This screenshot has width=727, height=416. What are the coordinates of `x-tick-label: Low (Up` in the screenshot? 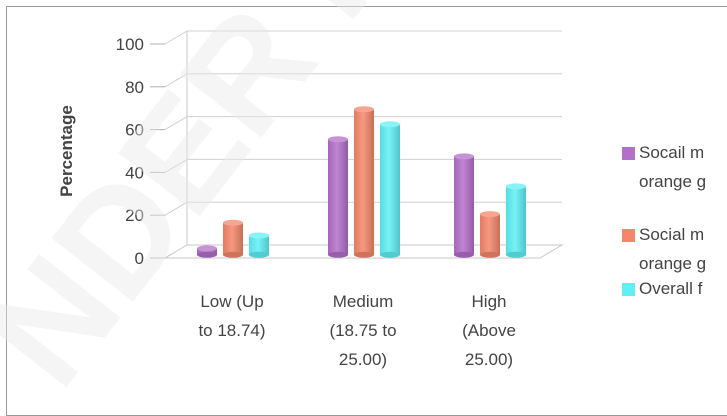 It's located at (231, 301).